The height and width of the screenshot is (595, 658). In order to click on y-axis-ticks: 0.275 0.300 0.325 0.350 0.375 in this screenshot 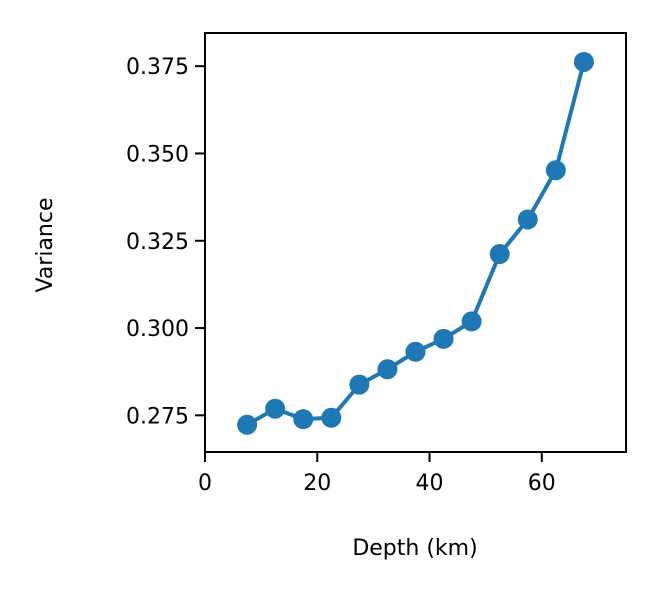, I will do `click(165, 242)`.